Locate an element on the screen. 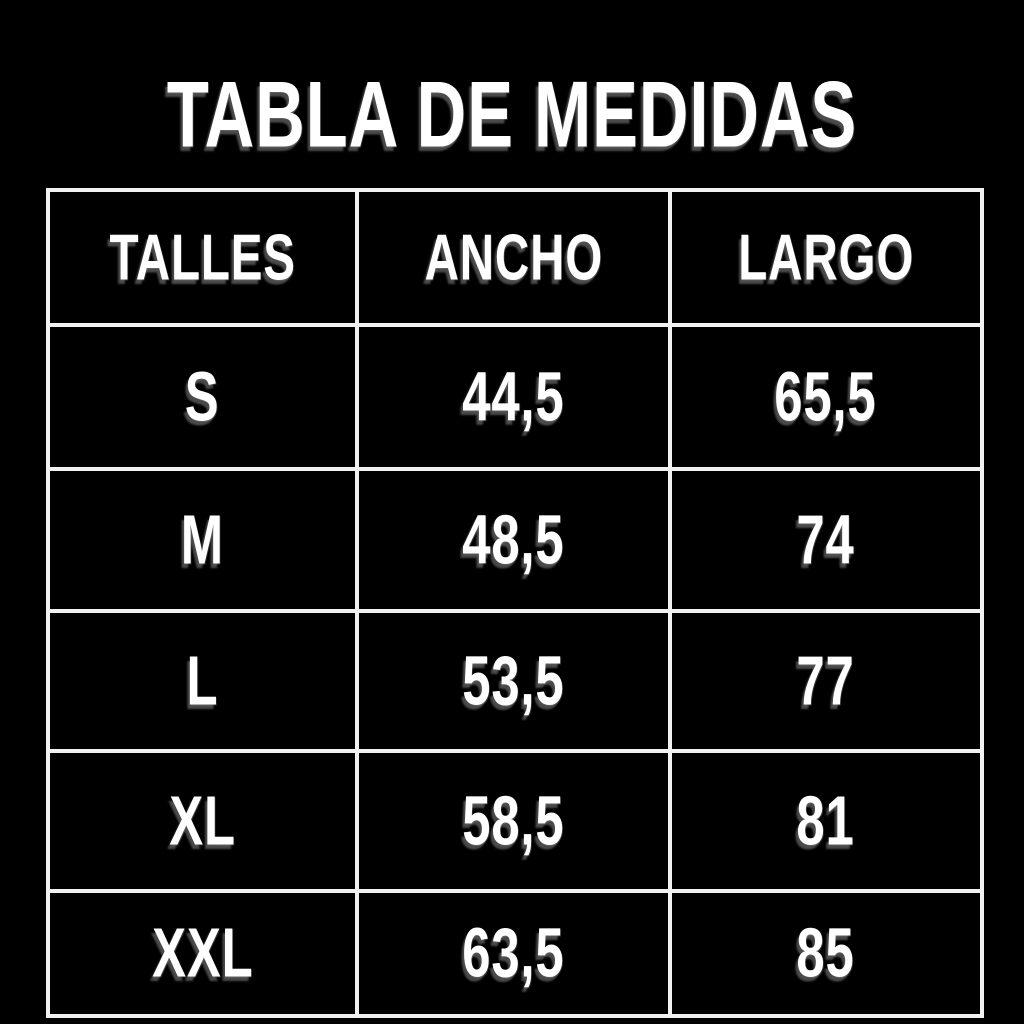 The image size is (1024, 1024). cell-text: S is located at coordinates (203, 397).